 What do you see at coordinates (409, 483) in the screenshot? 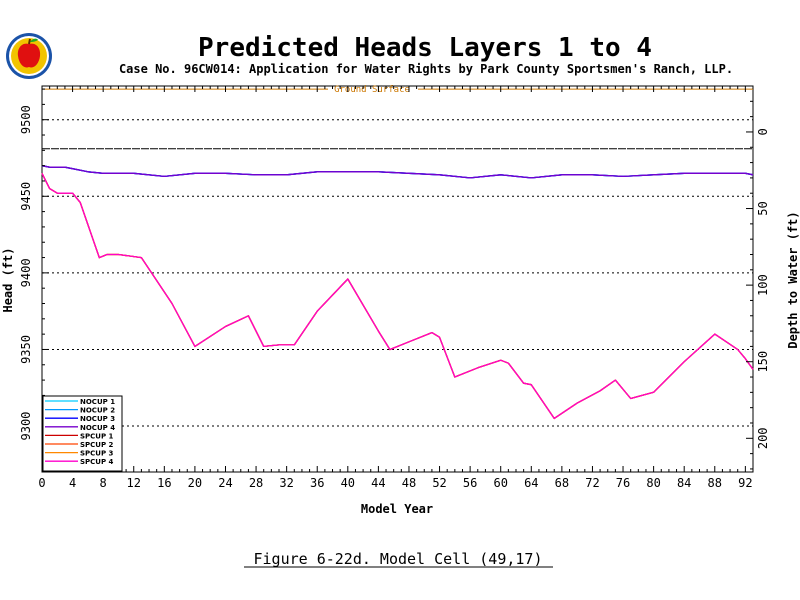
I see `x-tick-label: 48` at bounding box center [409, 483].